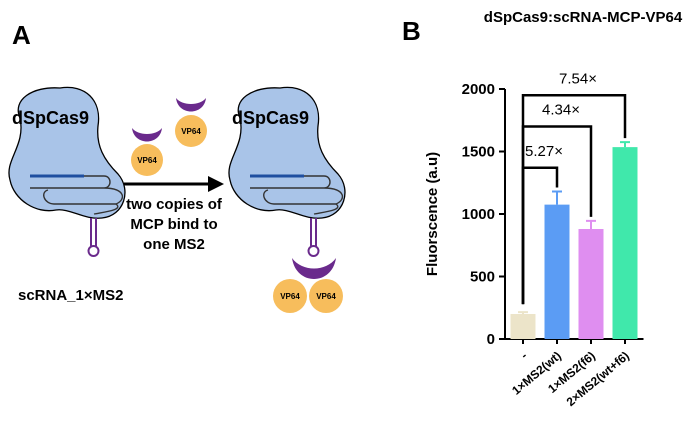 Image resolution: width=699 pixels, height=434 pixels. Describe the element at coordinates (583, 17) in the screenshot. I see `chart-title: dSpCas9:scRNA-MCP-VP64` at that location.